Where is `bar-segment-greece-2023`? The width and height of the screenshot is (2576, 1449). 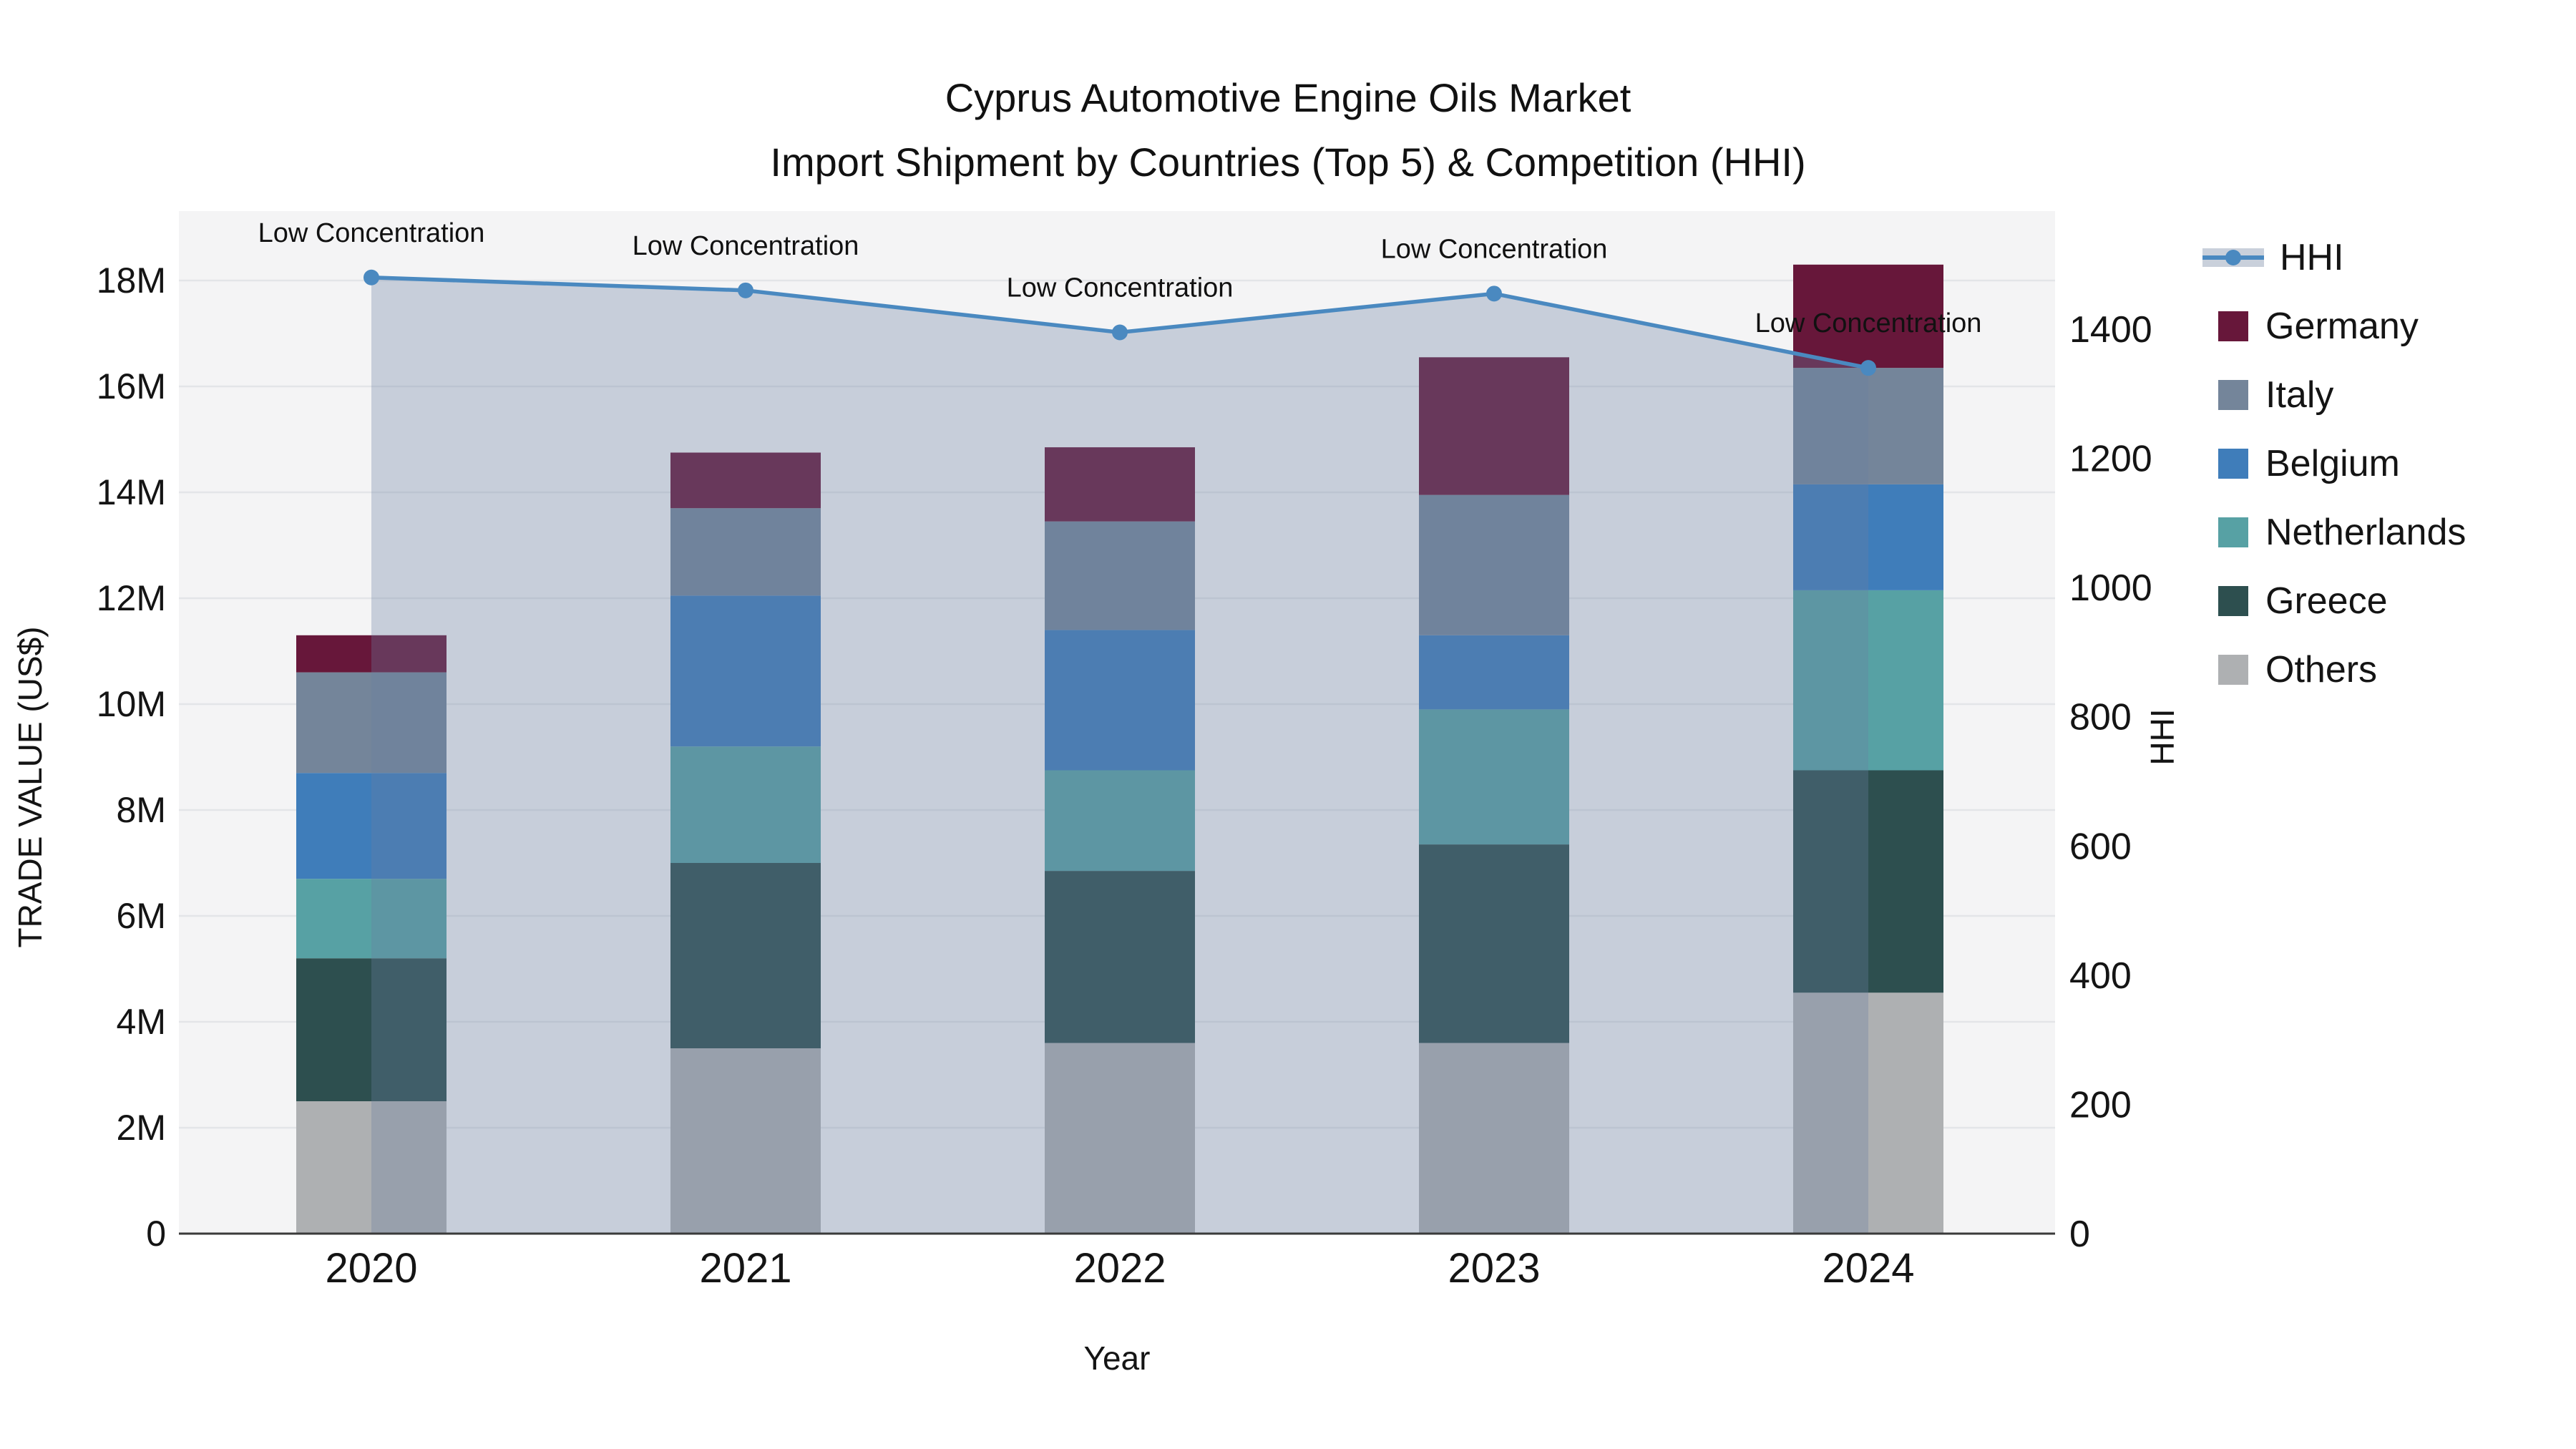 bar-segment-greece-2023 is located at coordinates (1494, 943).